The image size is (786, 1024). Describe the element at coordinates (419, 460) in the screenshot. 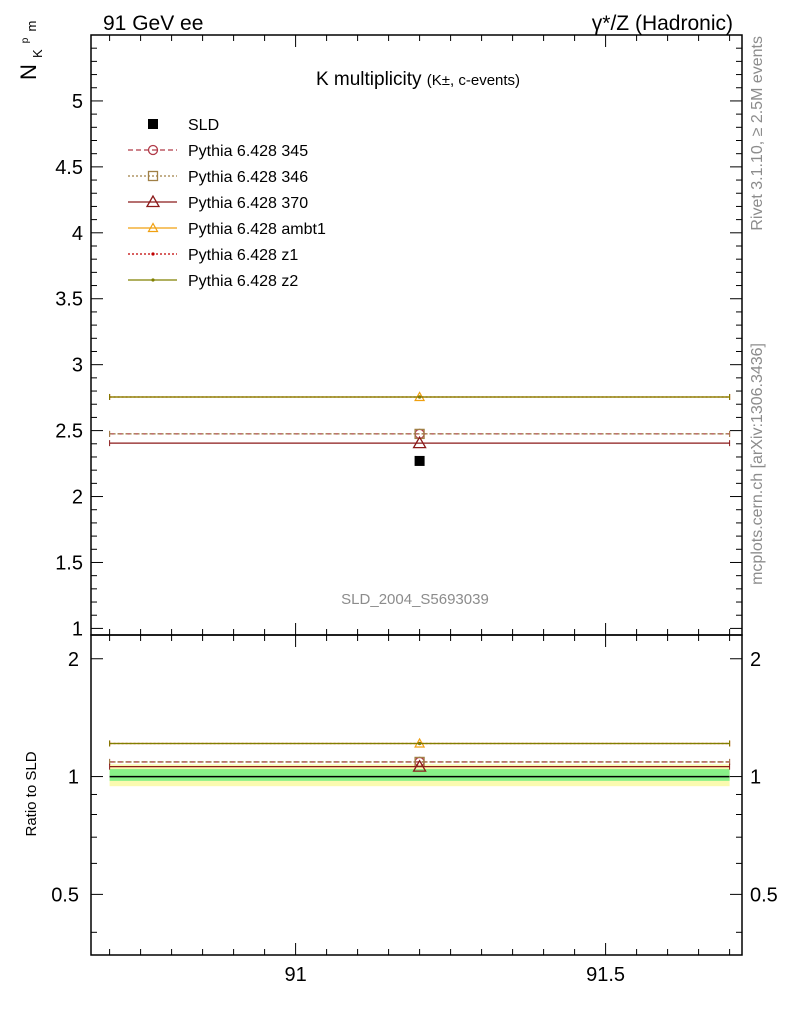

I see `sld-data-point` at that location.